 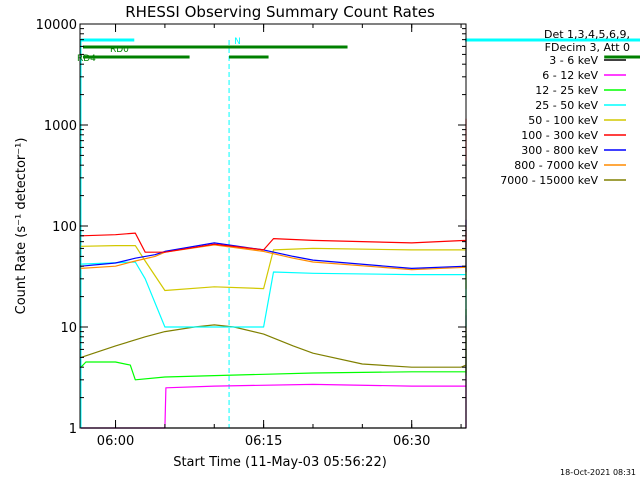 What do you see at coordinates (274, 381) in the screenshot?
I see `series-line-3-6-kev` at bounding box center [274, 381].